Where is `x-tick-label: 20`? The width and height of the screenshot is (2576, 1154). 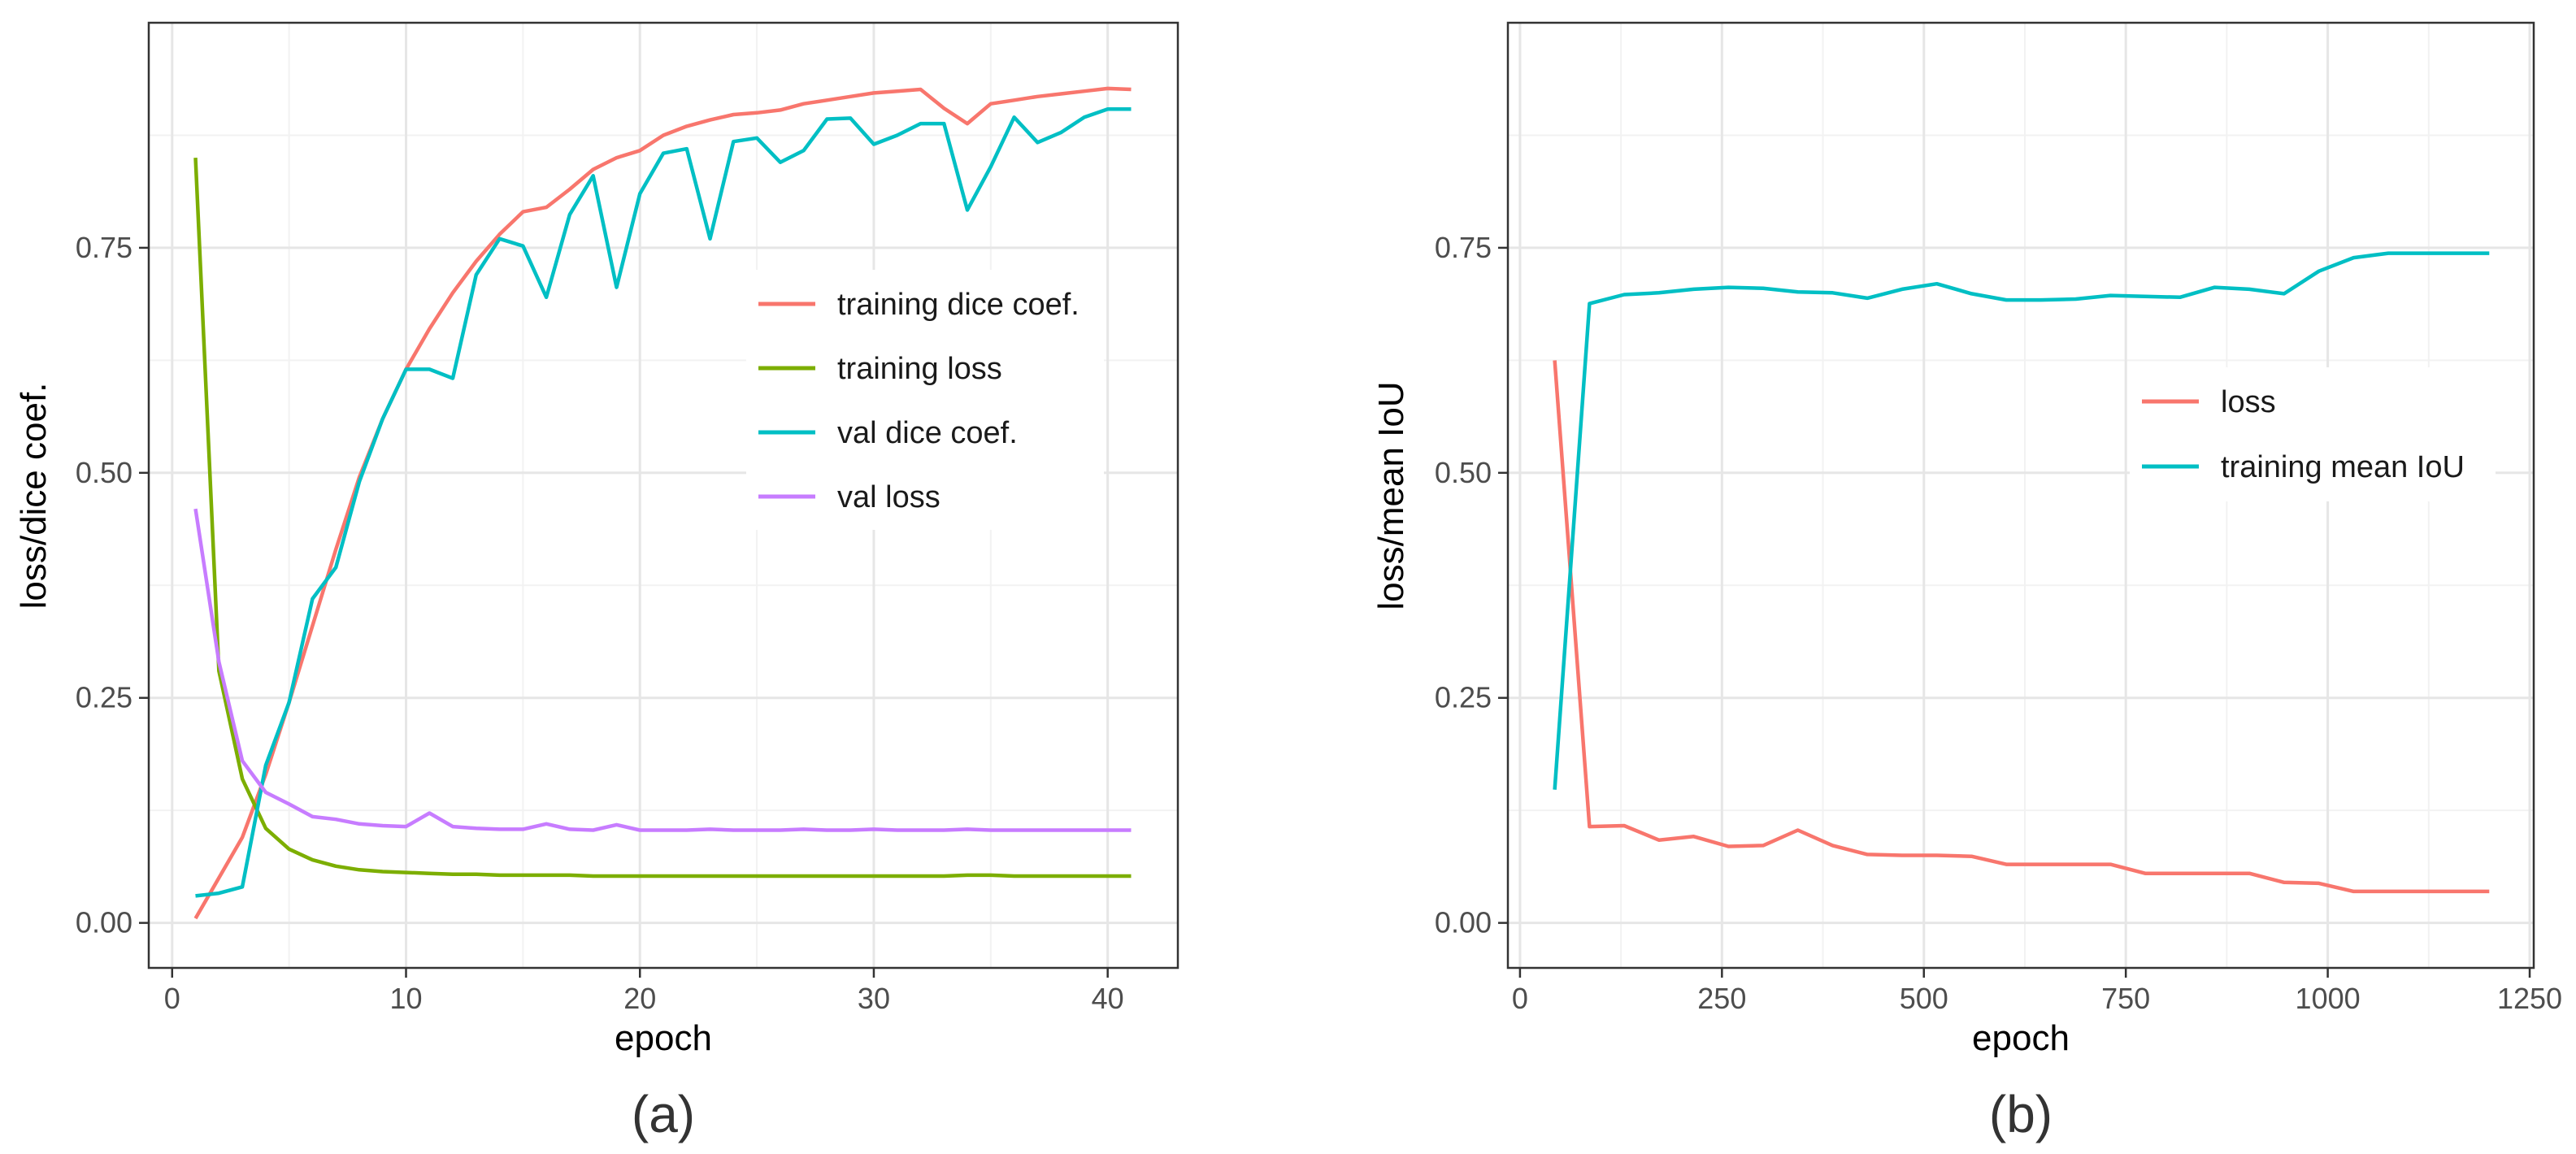 x-tick-label: 20 is located at coordinates (639, 998).